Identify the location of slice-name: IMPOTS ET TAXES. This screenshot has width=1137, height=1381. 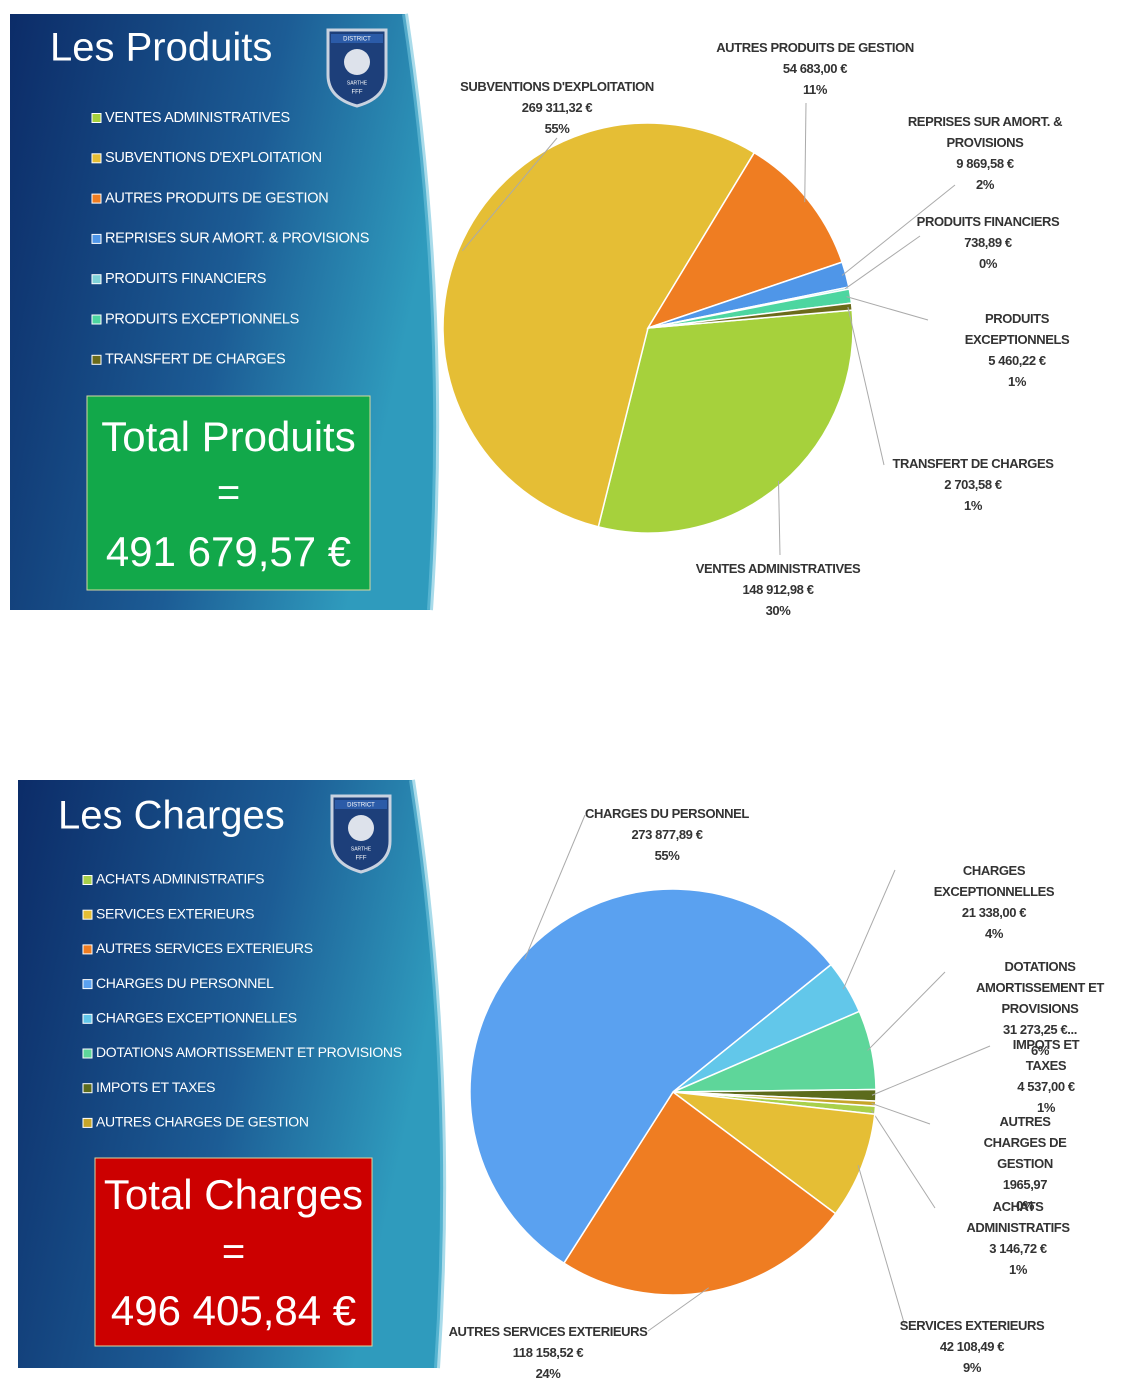
(1046, 1055).